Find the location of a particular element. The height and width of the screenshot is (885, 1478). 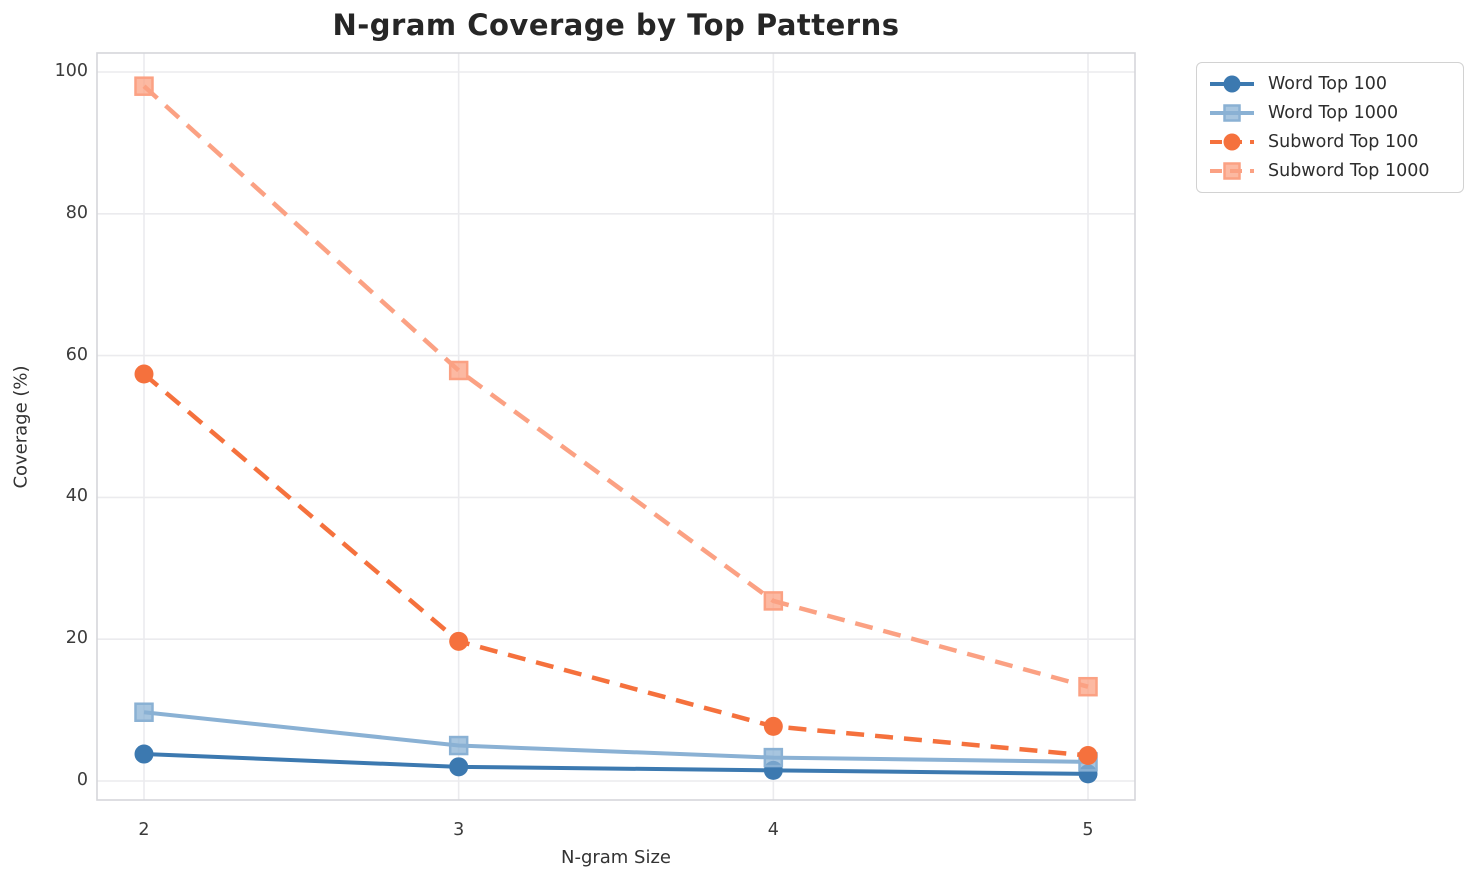

solid-line-circle-marker-icon is located at coordinates (1232, 84).